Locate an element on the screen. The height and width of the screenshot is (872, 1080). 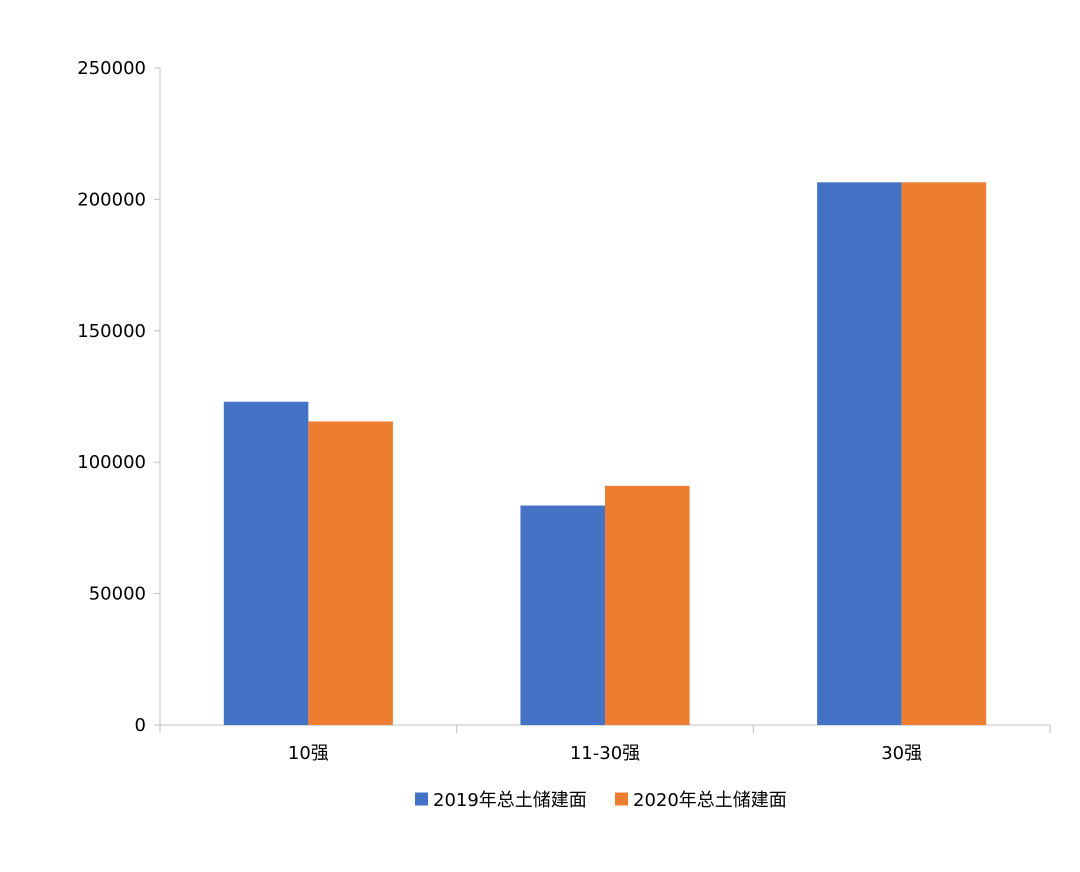
legend: 2019年总土储建面 2020年总土储建面 is located at coordinates (601, 800).